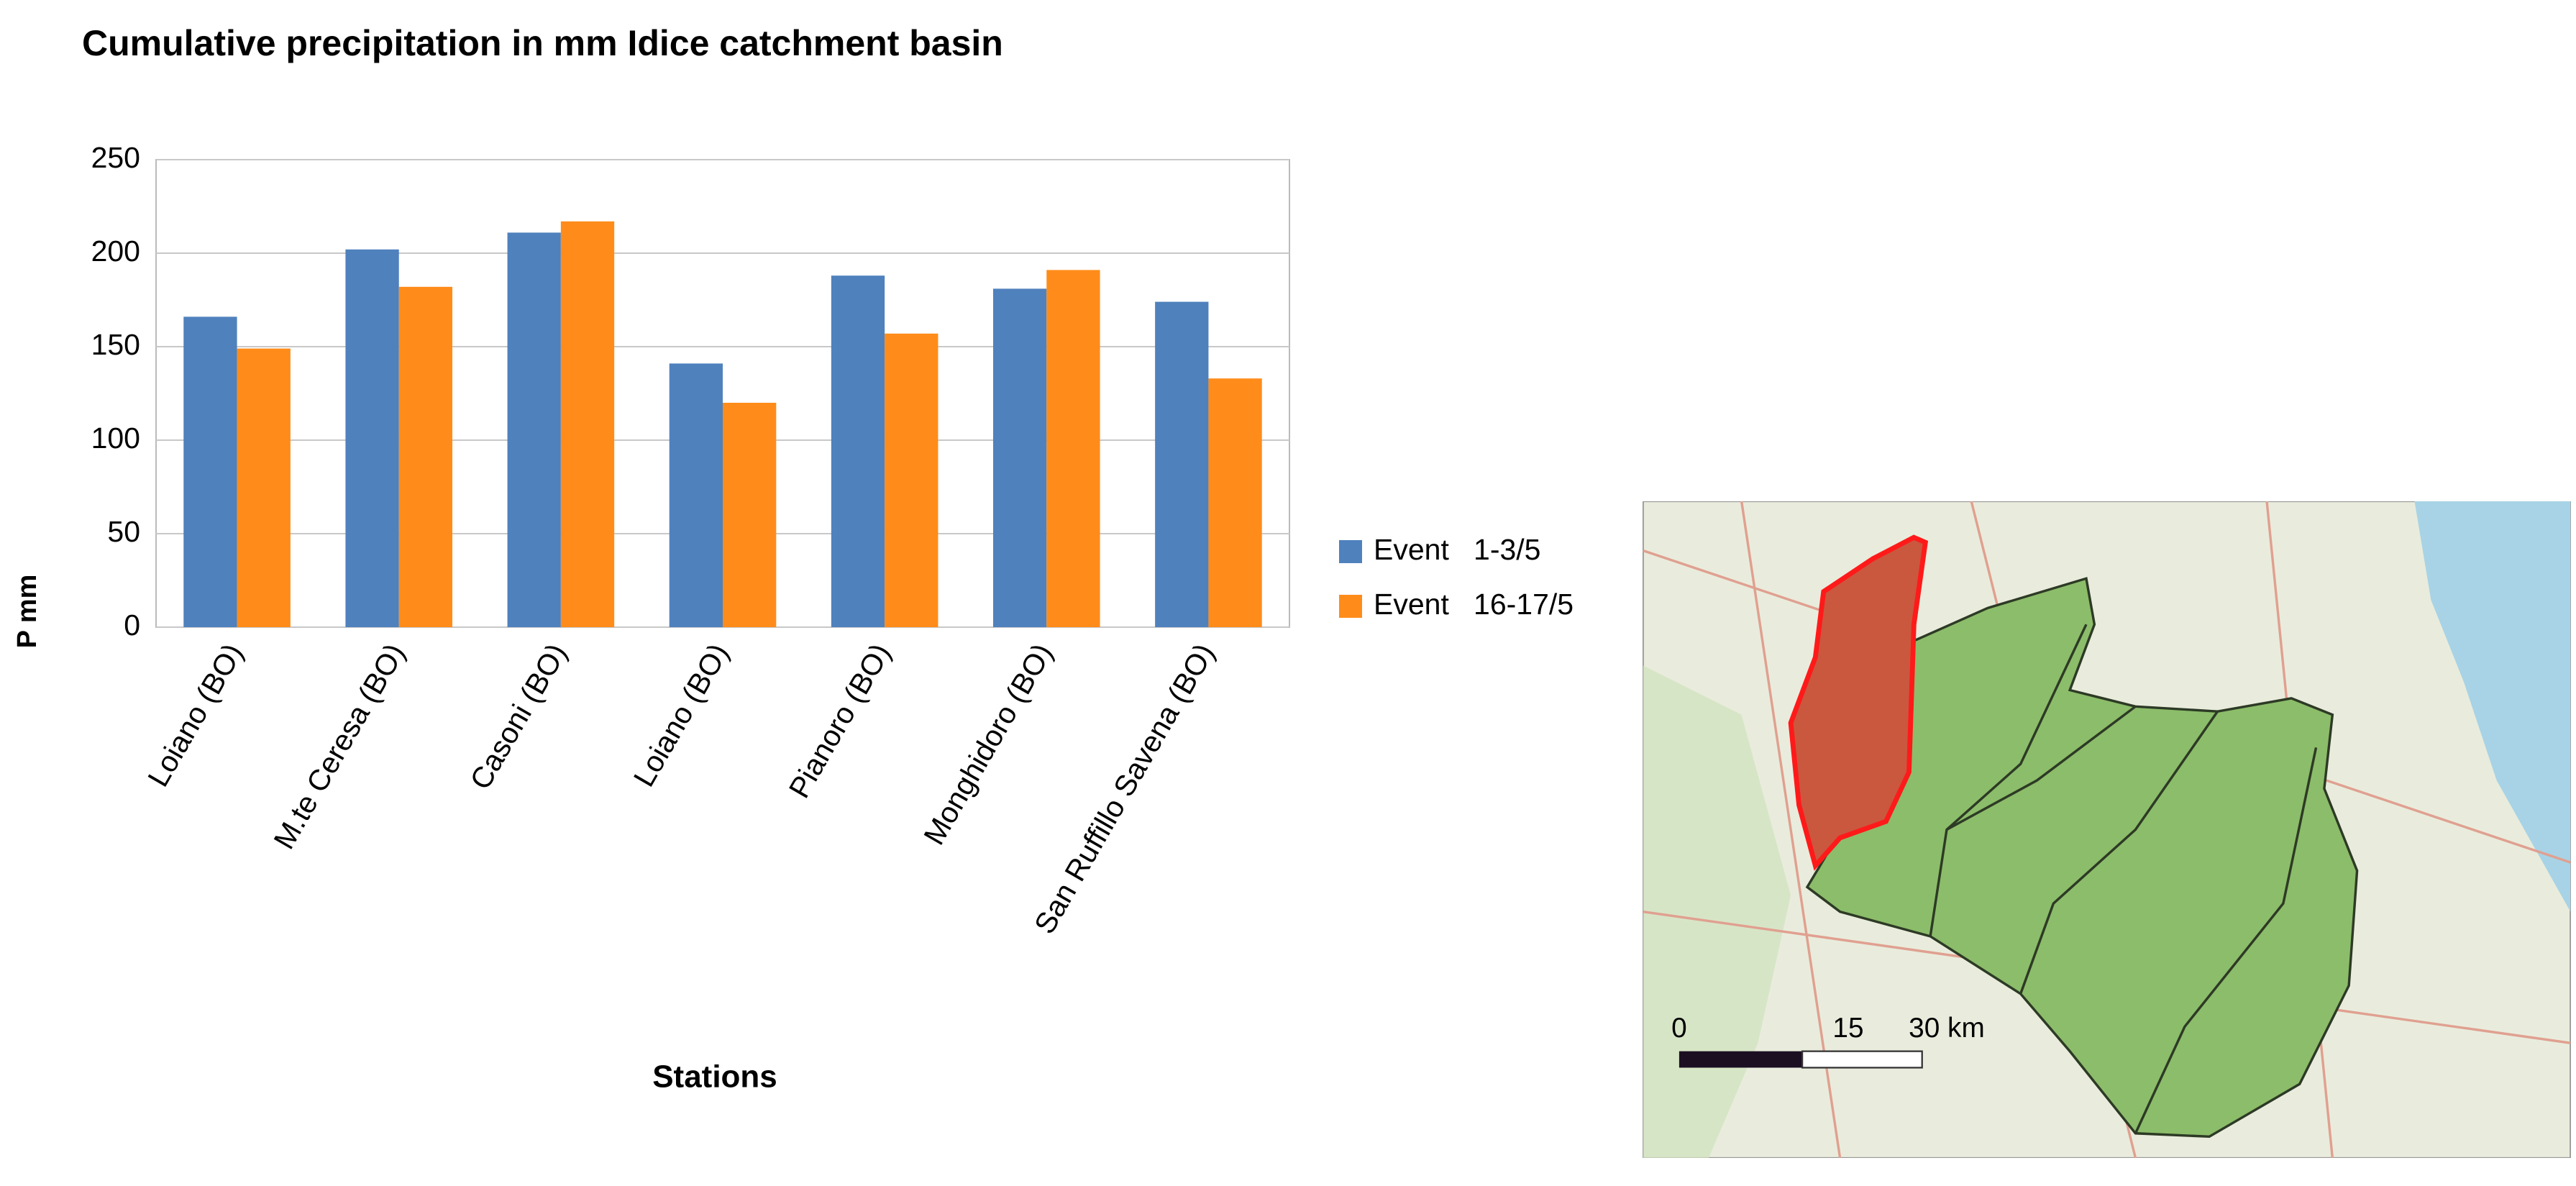  Describe the element at coordinates (123, 531) in the screenshot. I see `y-tick-label: 50` at that location.